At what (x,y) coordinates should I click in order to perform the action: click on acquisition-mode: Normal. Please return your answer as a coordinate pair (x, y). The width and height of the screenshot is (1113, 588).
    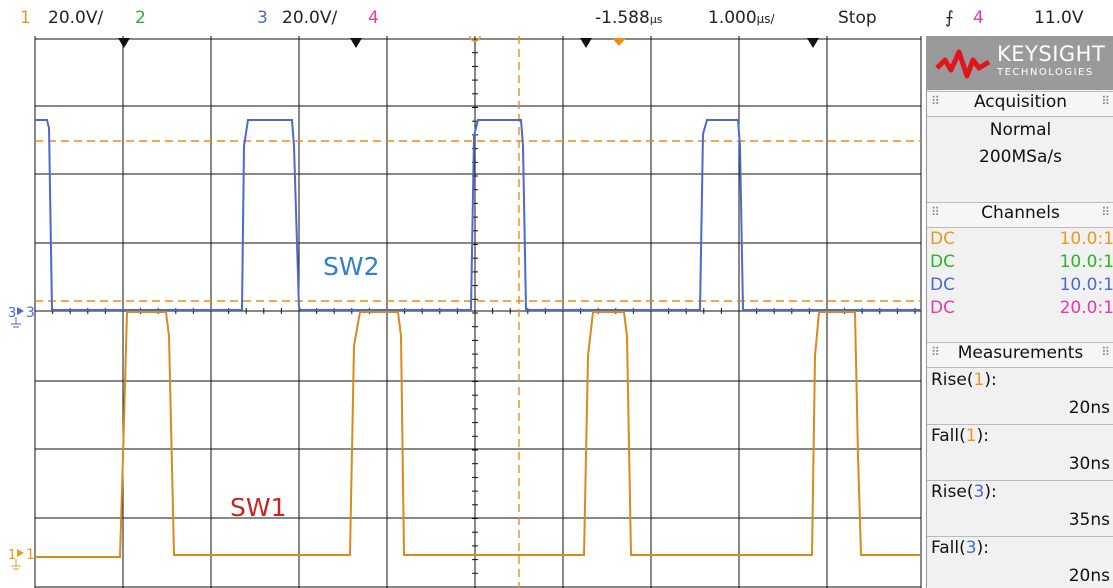
    Looking at the image, I should click on (1020, 130).